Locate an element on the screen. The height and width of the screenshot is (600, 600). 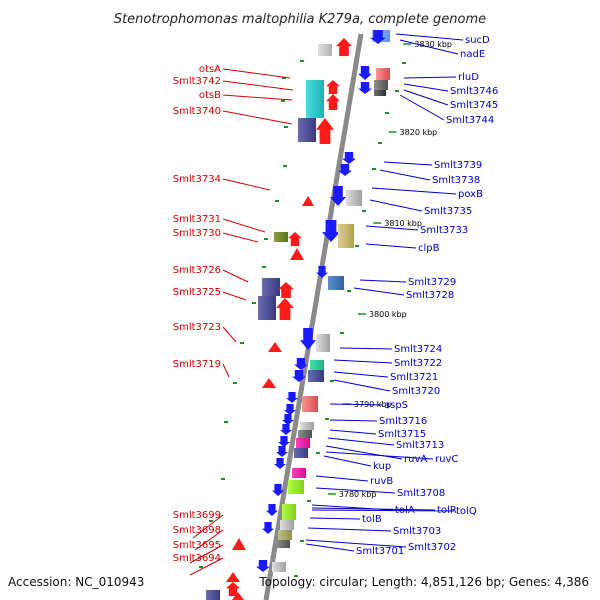
gene-label-ruva: ruvA is located at coordinates (415, 459).